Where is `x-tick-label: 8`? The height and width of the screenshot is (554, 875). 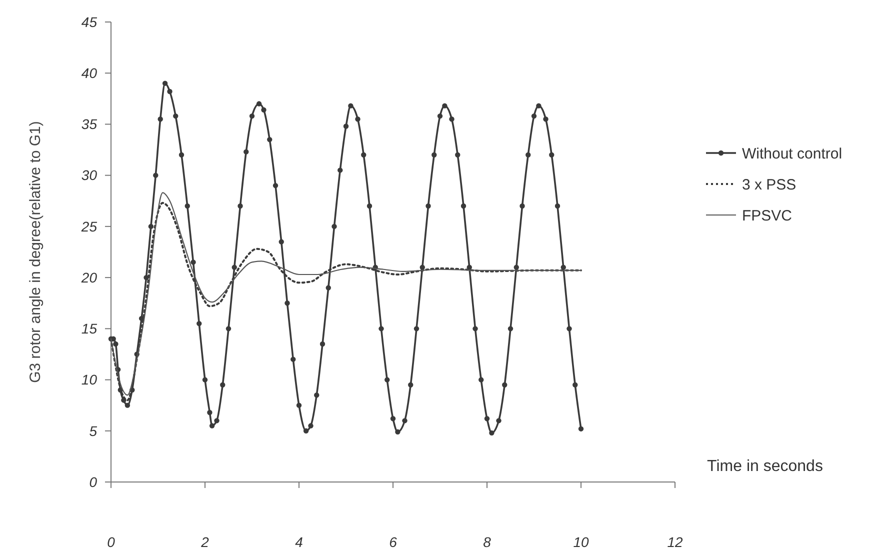 x-tick-label: 8 is located at coordinates (487, 542).